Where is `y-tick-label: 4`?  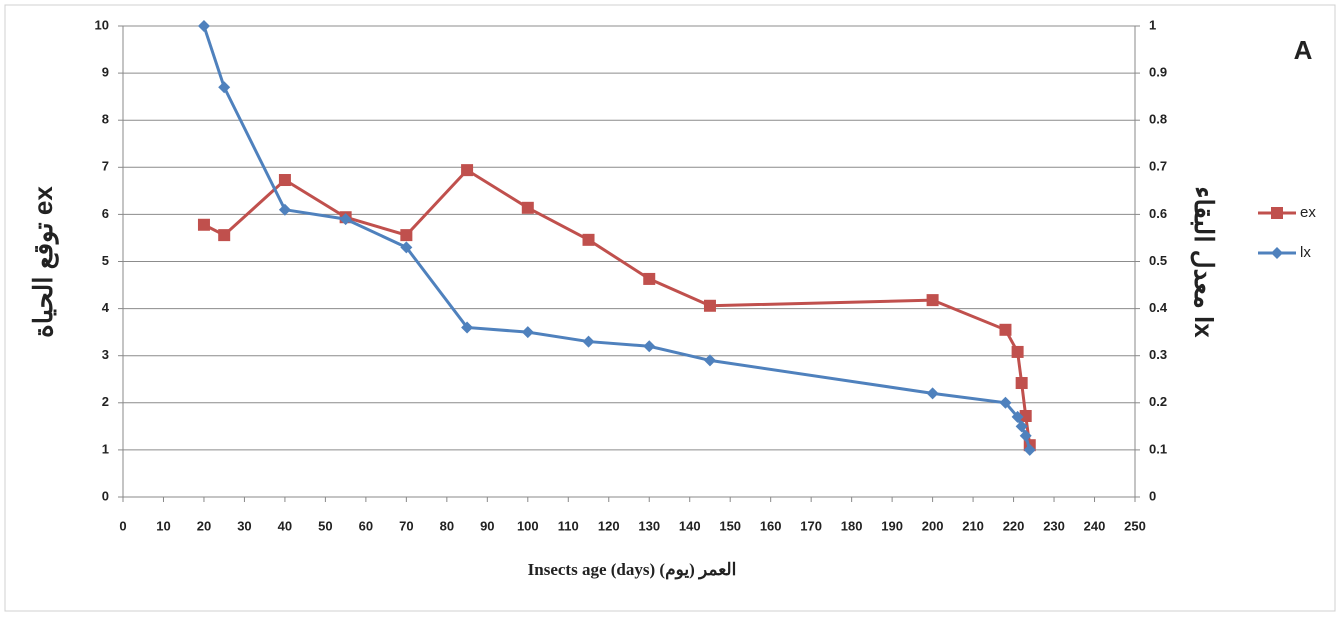 y-tick-label: 4 is located at coordinates (106, 307).